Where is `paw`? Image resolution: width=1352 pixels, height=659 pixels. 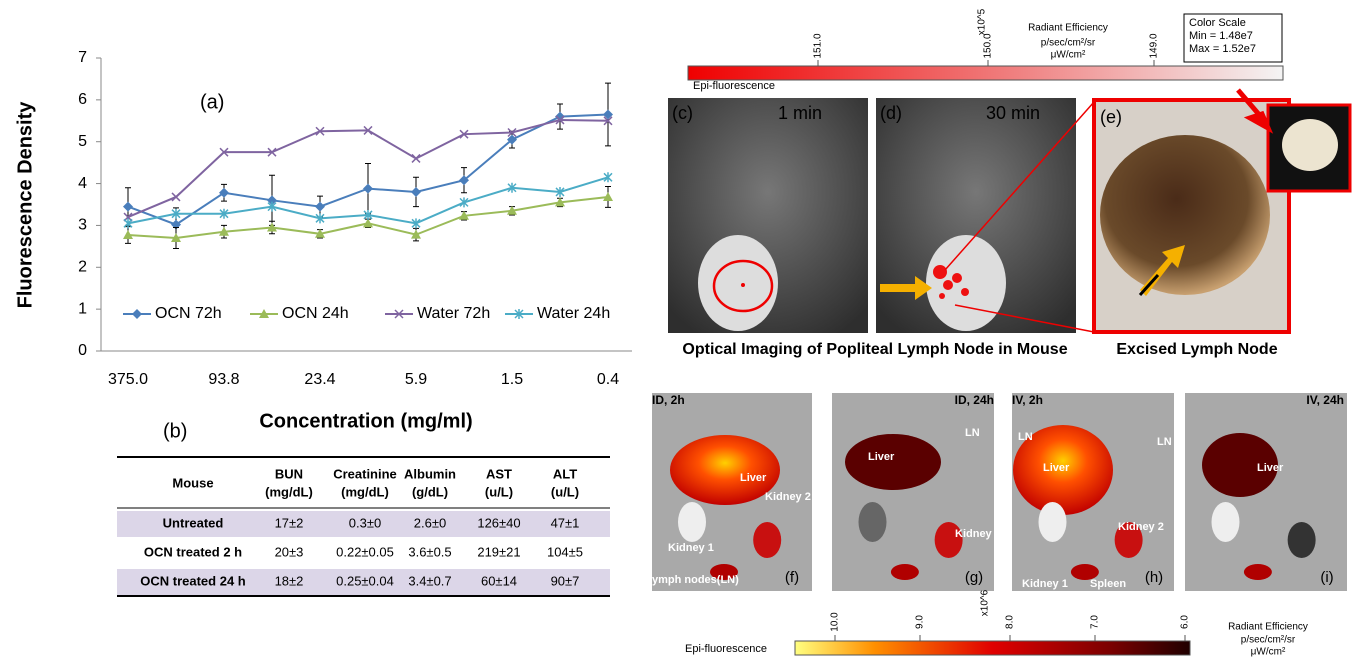 paw is located at coordinates (966, 283).